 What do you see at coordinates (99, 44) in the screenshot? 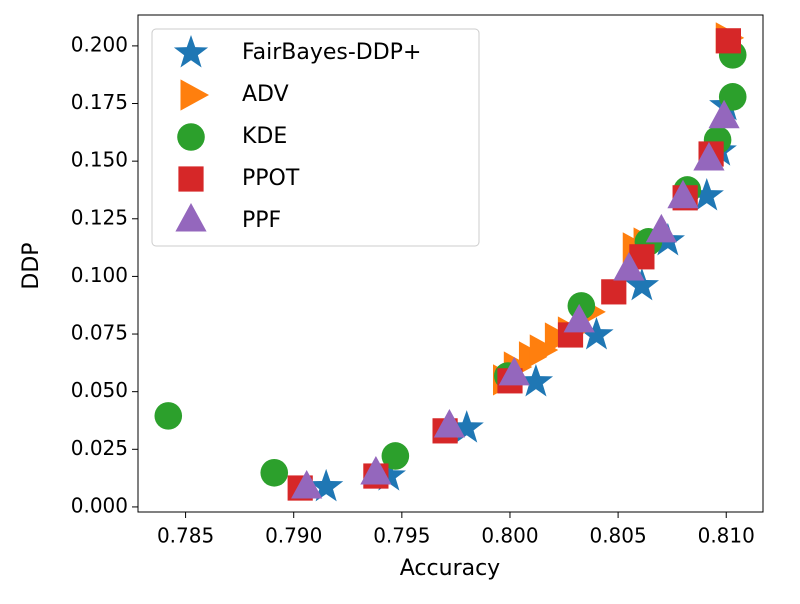
I see `y-tick-label: 0.200` at bounding box center [99, 44].